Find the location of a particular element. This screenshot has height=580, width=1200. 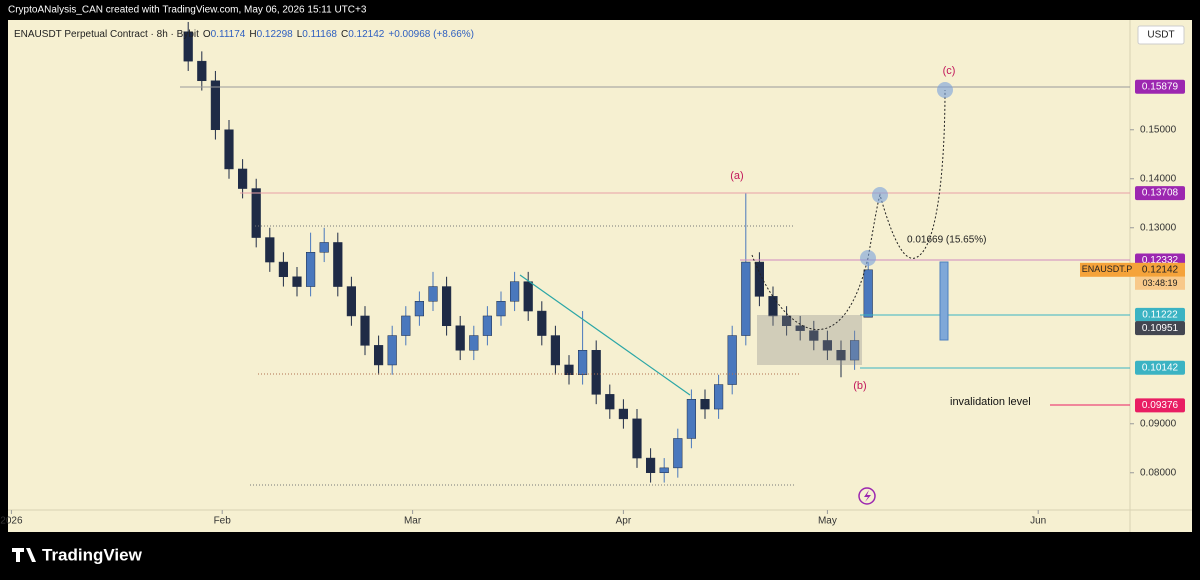

x-tick-label: Jun is located at coordinates (1038, 521).